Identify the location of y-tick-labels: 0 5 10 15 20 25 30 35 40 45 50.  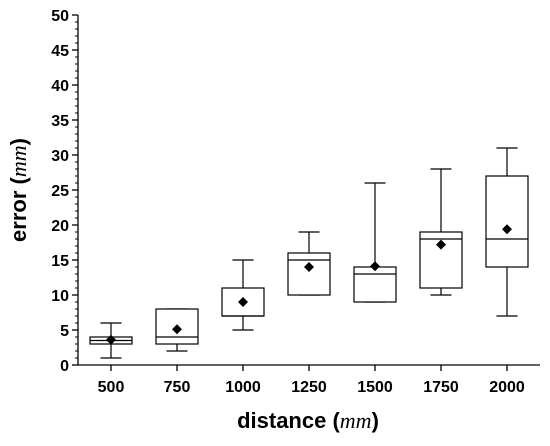
(60, 191).